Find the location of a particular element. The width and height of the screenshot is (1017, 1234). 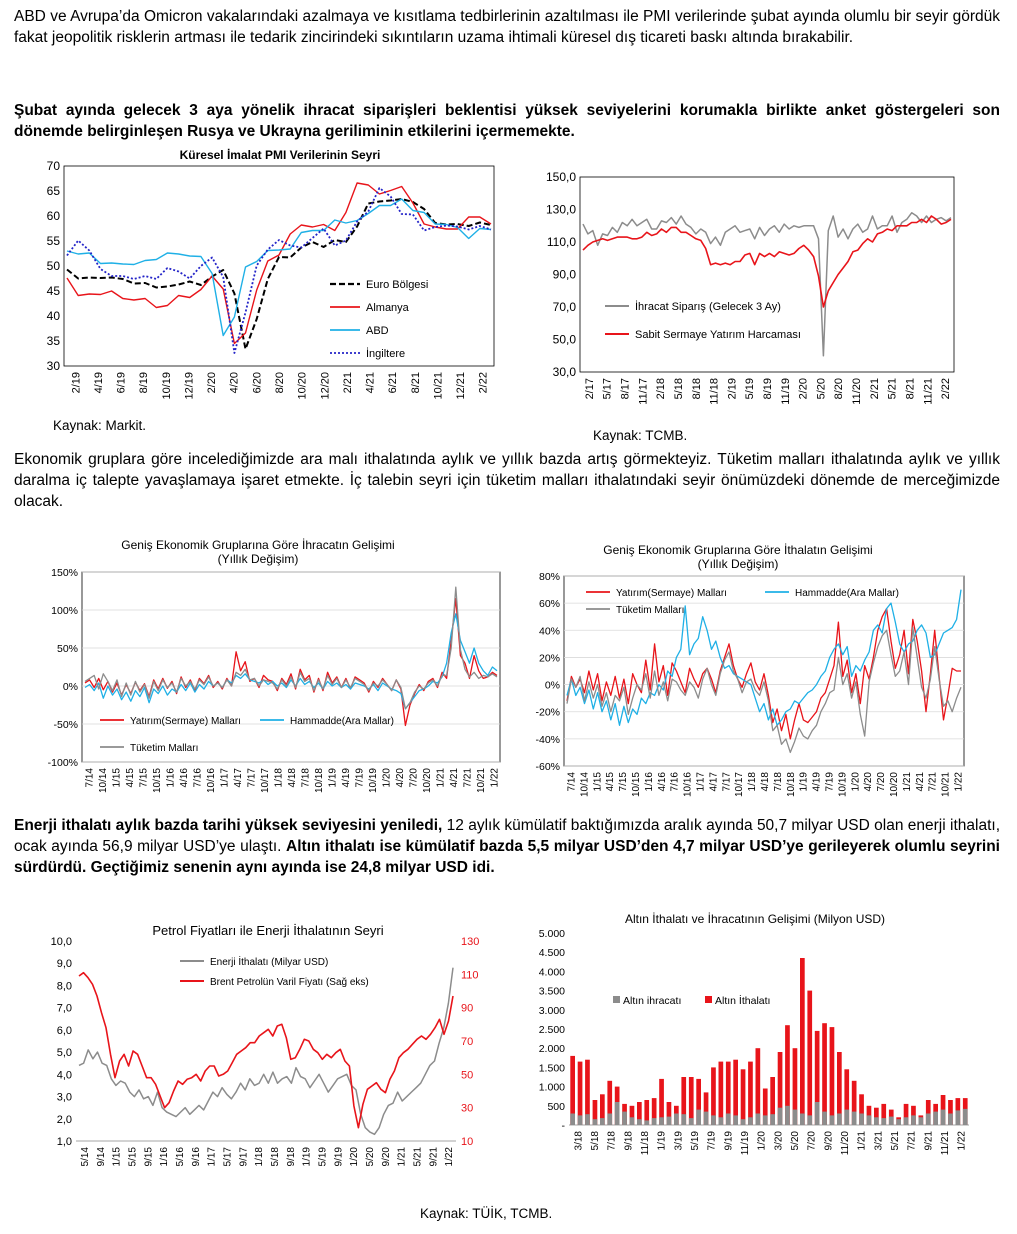

x-tick-label: 2/20 is located at coordinates (804, 388).